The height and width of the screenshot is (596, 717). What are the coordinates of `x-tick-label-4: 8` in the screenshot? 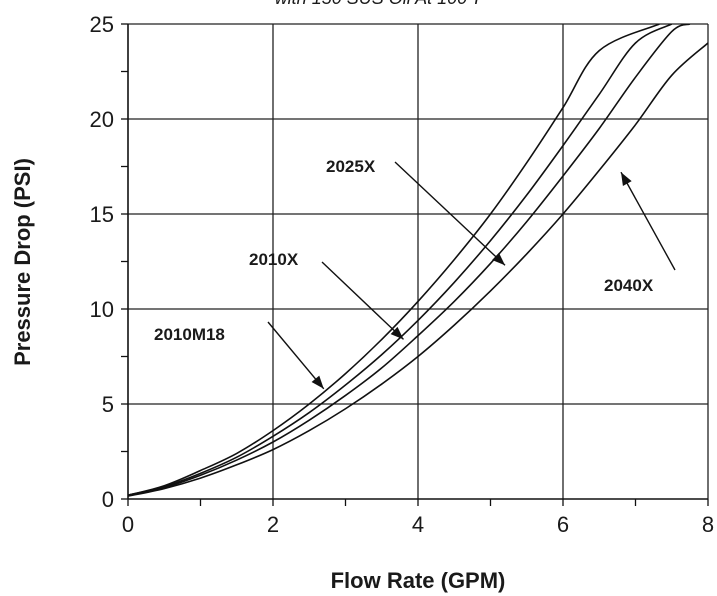 It's located at (708, 524).